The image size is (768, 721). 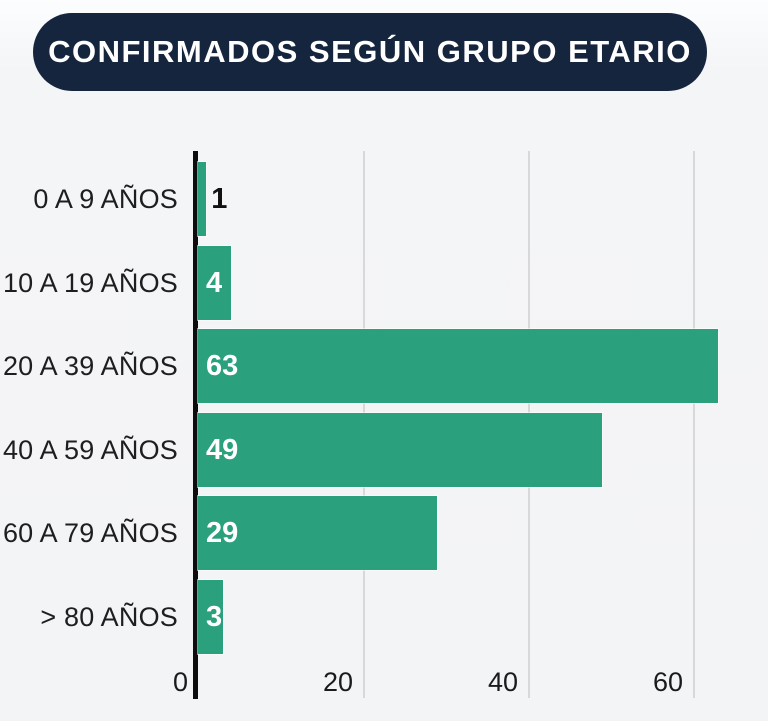 I want to click on category-label: 20 A 39 AÑOS, so click(x=90, y=366).